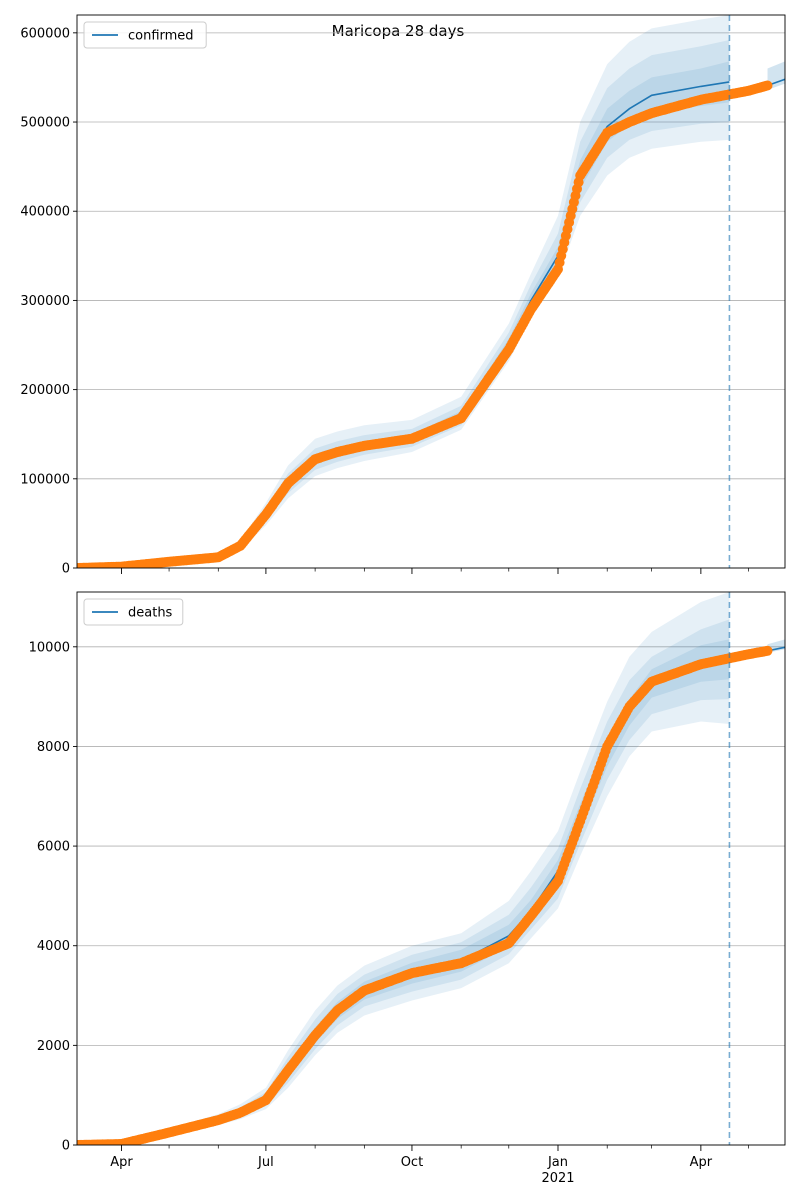  I want to click on x-tick-label: Jan, so click(557, 1162).